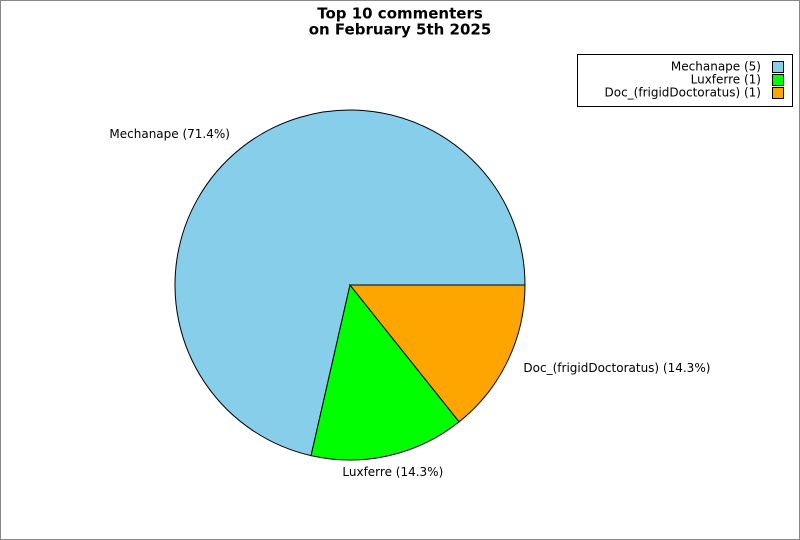 The image size is (800, 540). Describe the element at coordinates (685, 80) in the screenshot. I see `legend-box` at that location.